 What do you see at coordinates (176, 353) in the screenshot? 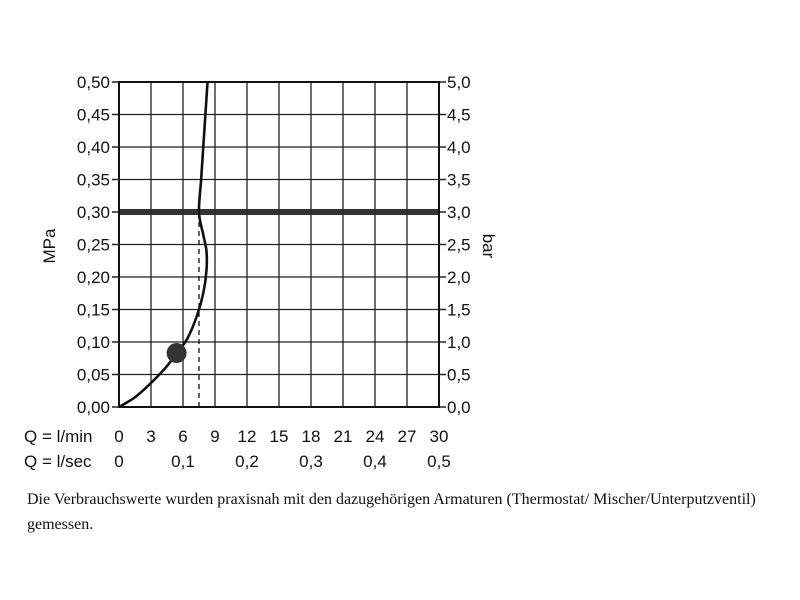
I see `operating-point-marker` at bounding box center [176, 353].